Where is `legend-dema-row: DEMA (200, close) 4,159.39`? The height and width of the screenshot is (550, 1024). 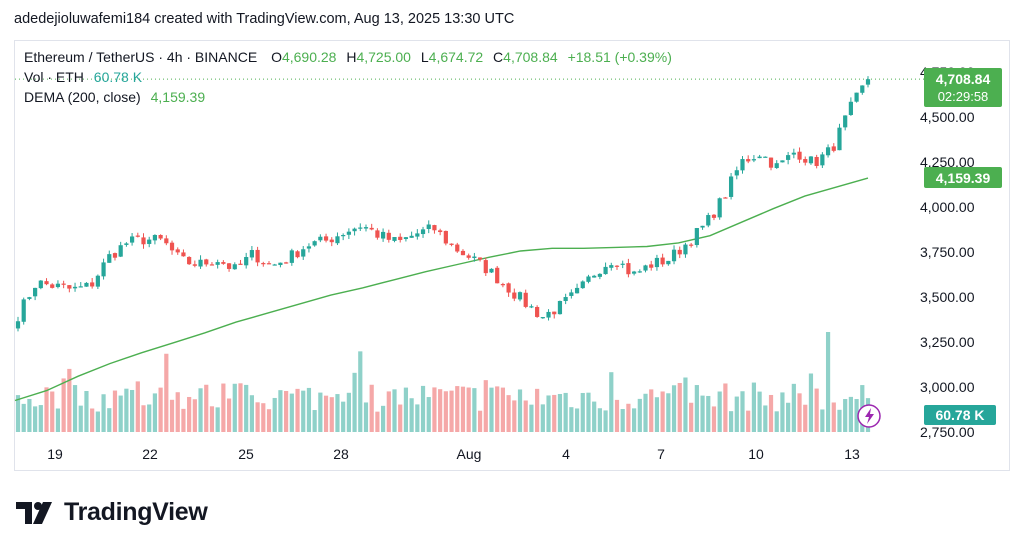 legend-dema-row: DEMA (200, close) 4,159.39 is located at coordinates (348, 97).